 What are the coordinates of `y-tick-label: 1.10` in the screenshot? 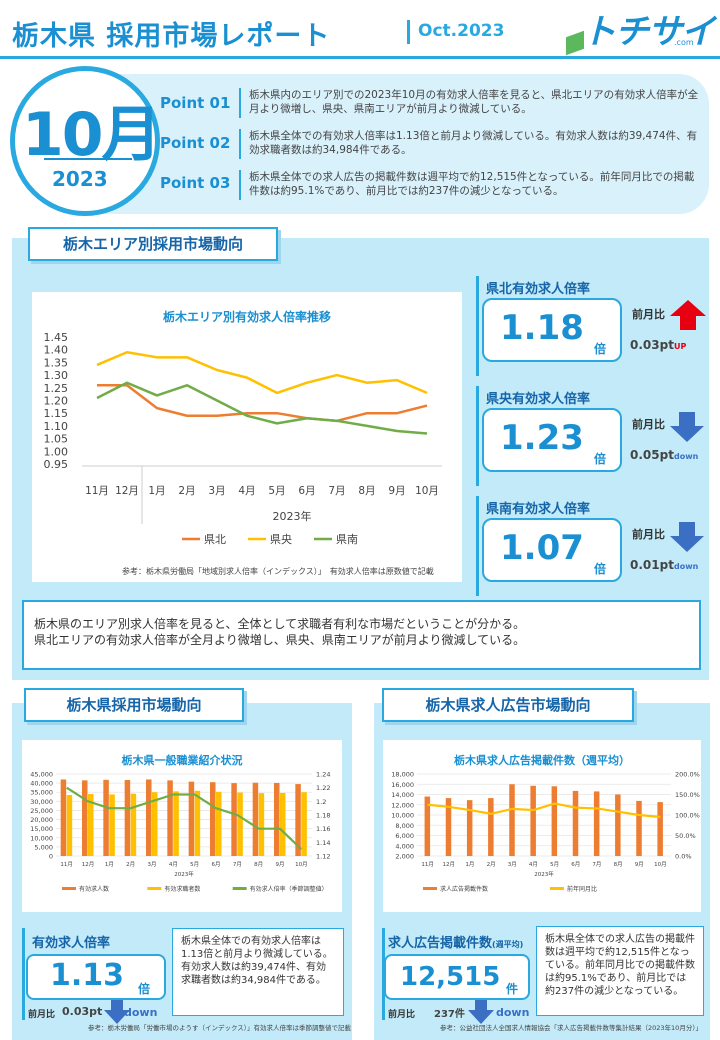 It's located at (56, 426).